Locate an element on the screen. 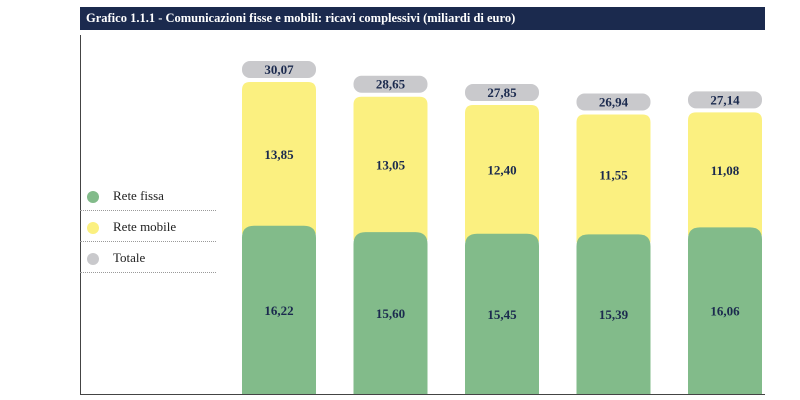 The height and width of the screenshot is (400, 800). label-rete-mobile-1: 13,85 is located at coordinates (279, 154).